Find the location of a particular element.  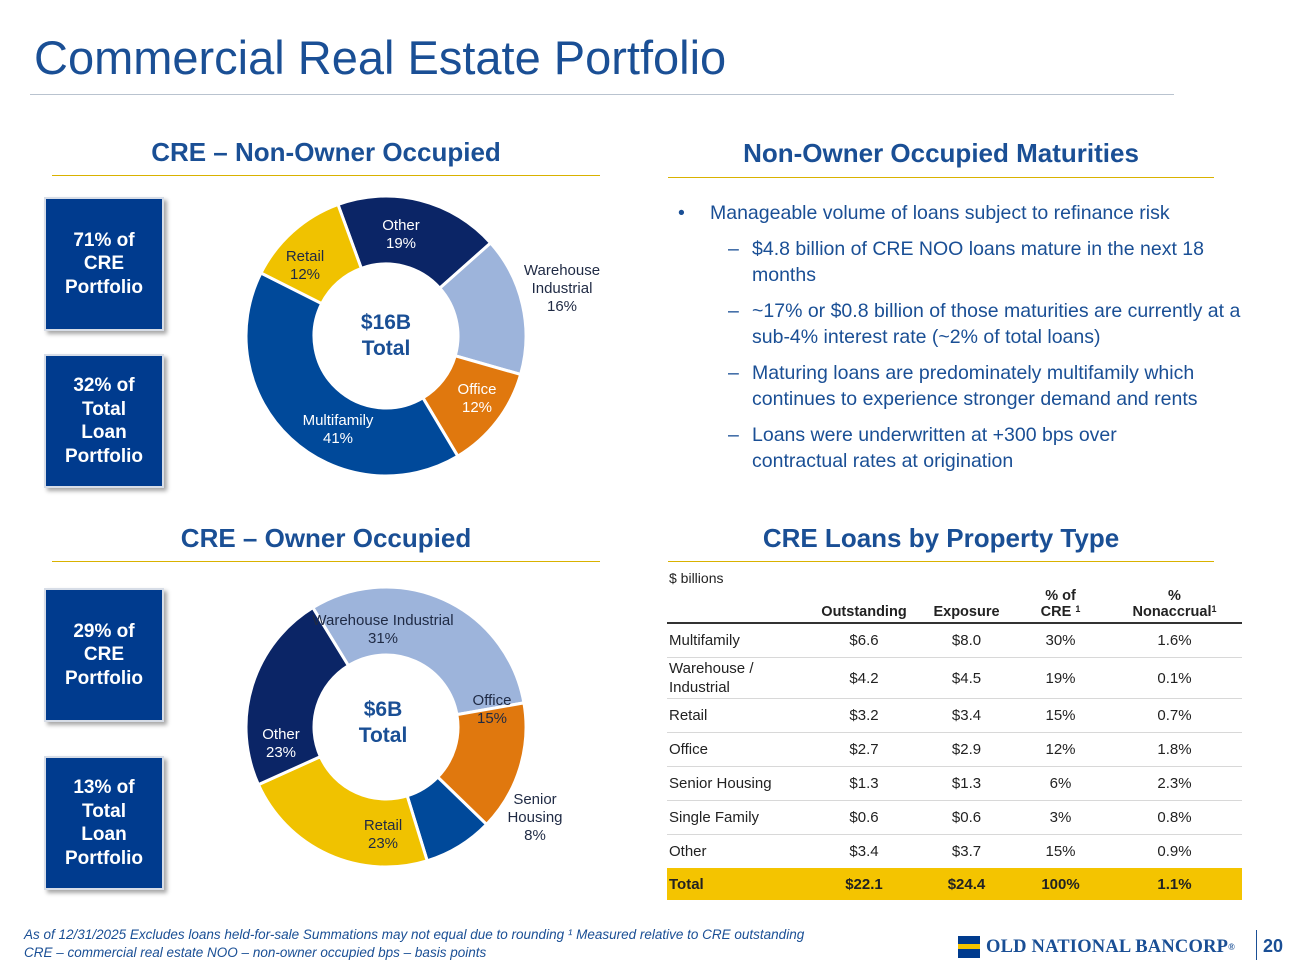

oo-heading: CRE – Owner Occupied is located at coordinates (326, 538).